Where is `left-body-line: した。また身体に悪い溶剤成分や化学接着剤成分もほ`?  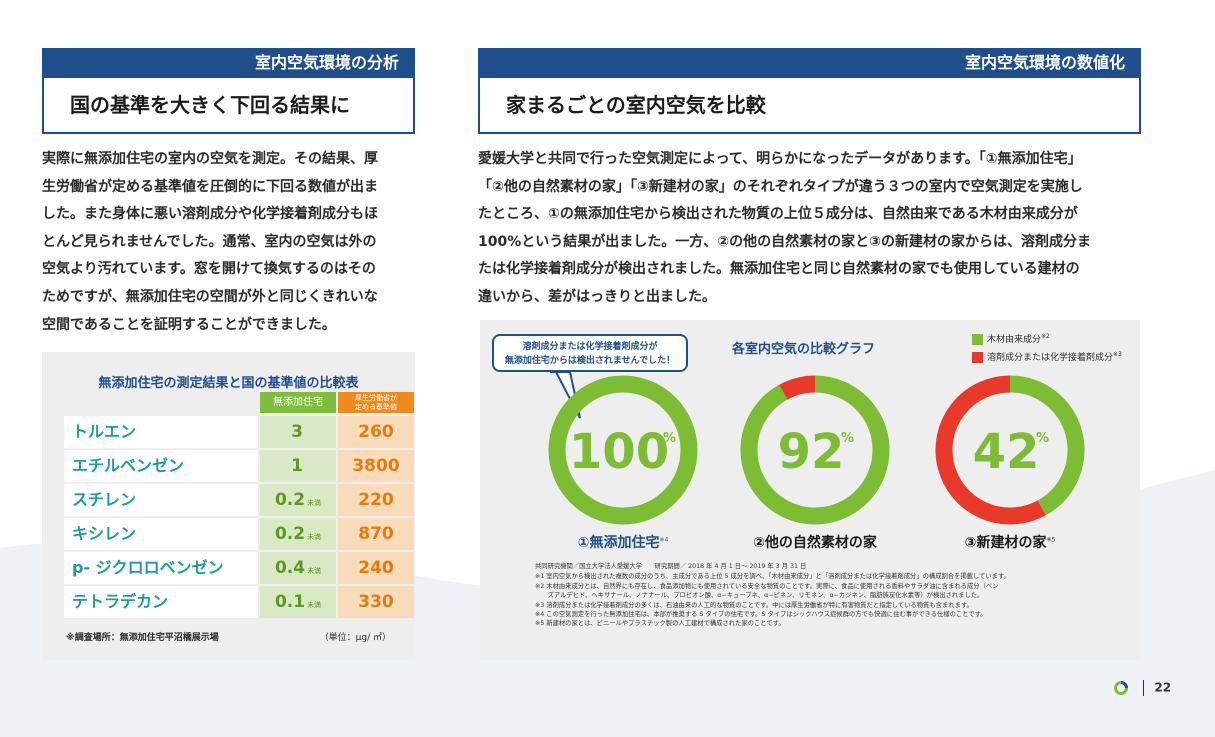
left-body-line: した。また身体に悪い溶剤成分や化学接着剤成分もほ is located at coordinates (210, 214).